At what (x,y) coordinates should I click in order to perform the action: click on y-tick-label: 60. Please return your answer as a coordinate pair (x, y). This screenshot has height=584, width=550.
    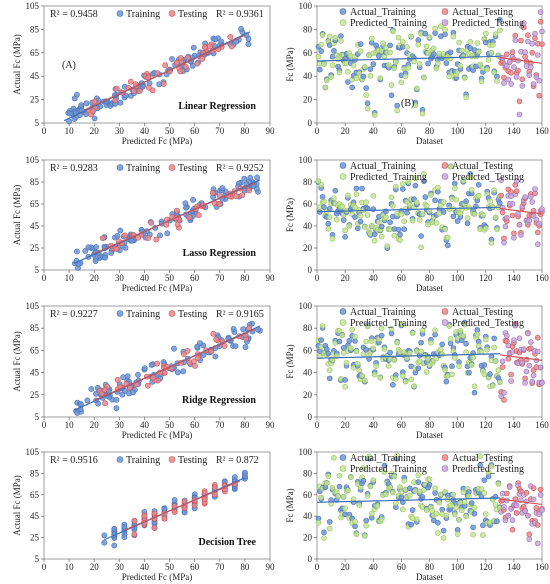
    Looking at the image, I should click on (308, 350).